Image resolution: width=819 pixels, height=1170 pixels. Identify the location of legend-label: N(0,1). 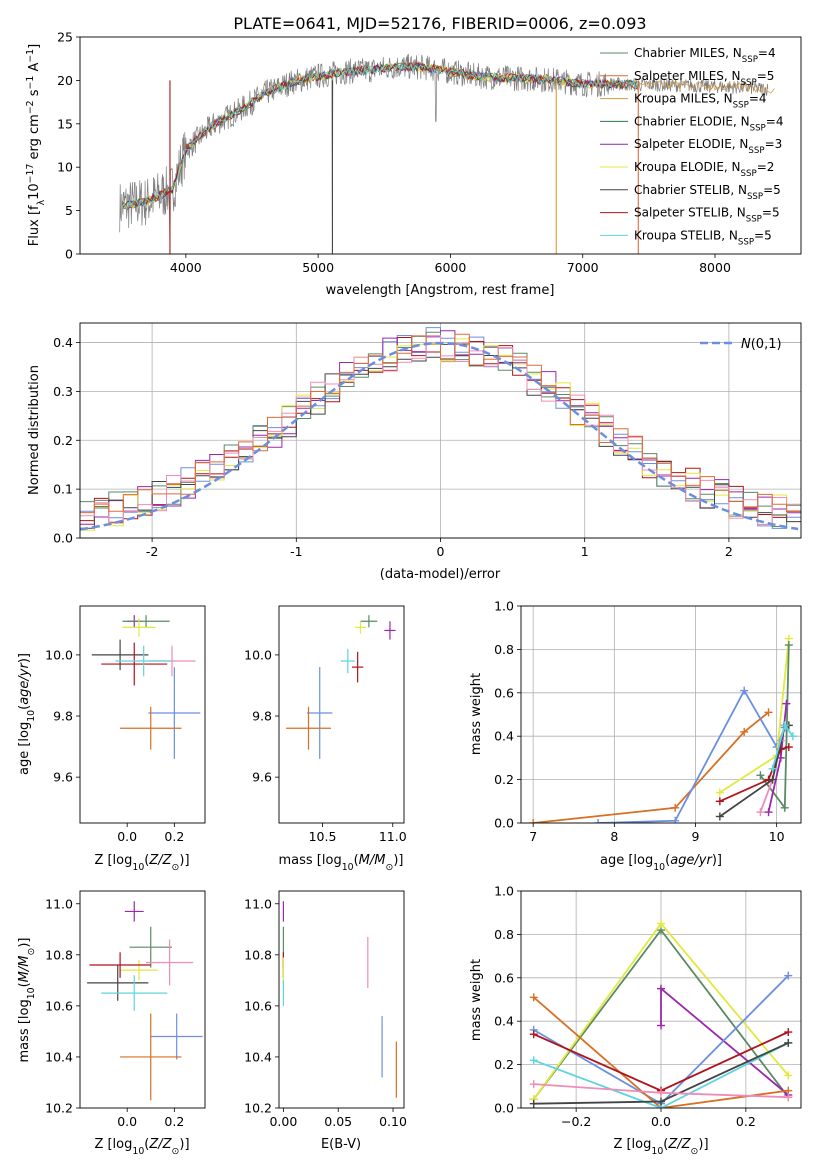
(761, 344).